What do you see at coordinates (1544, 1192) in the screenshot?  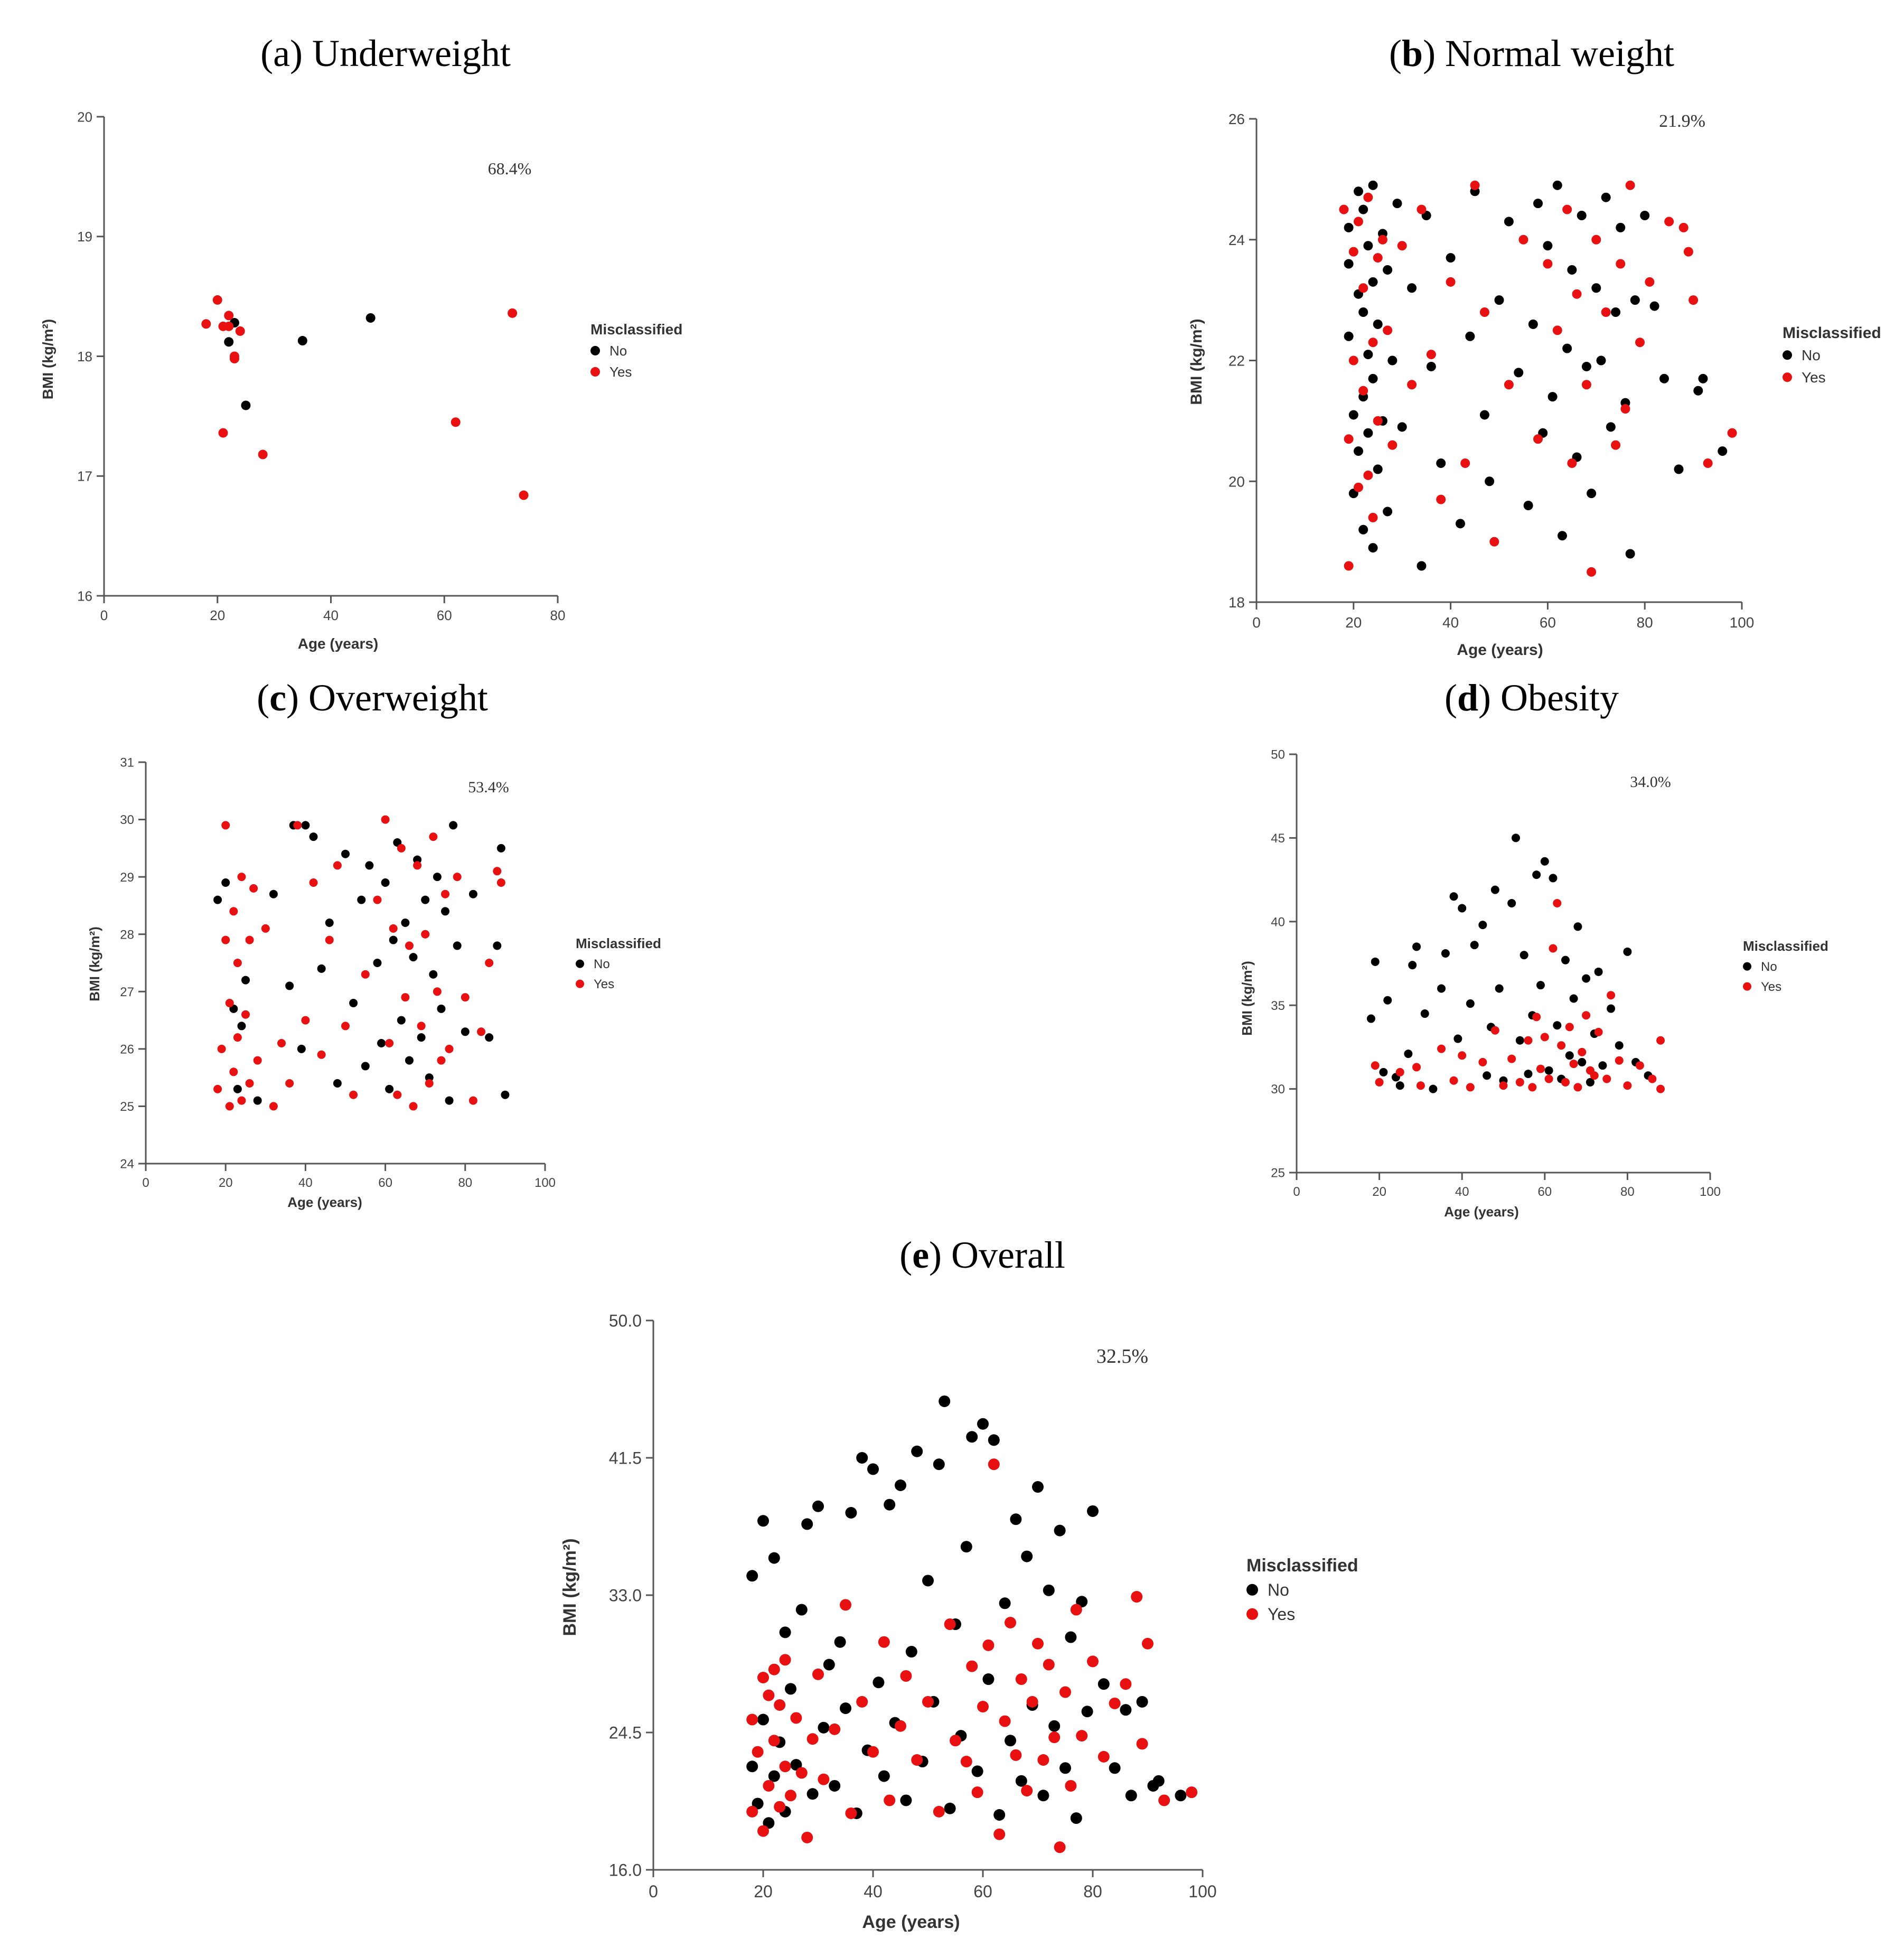 I see `x-tick-label: 60` at bounding box center [1544, 1192].